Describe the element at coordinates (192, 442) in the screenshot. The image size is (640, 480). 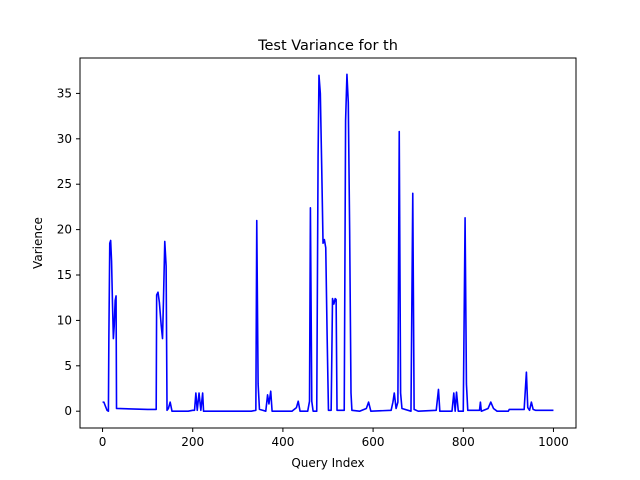
I see `x-tick-label: 200` at that location.